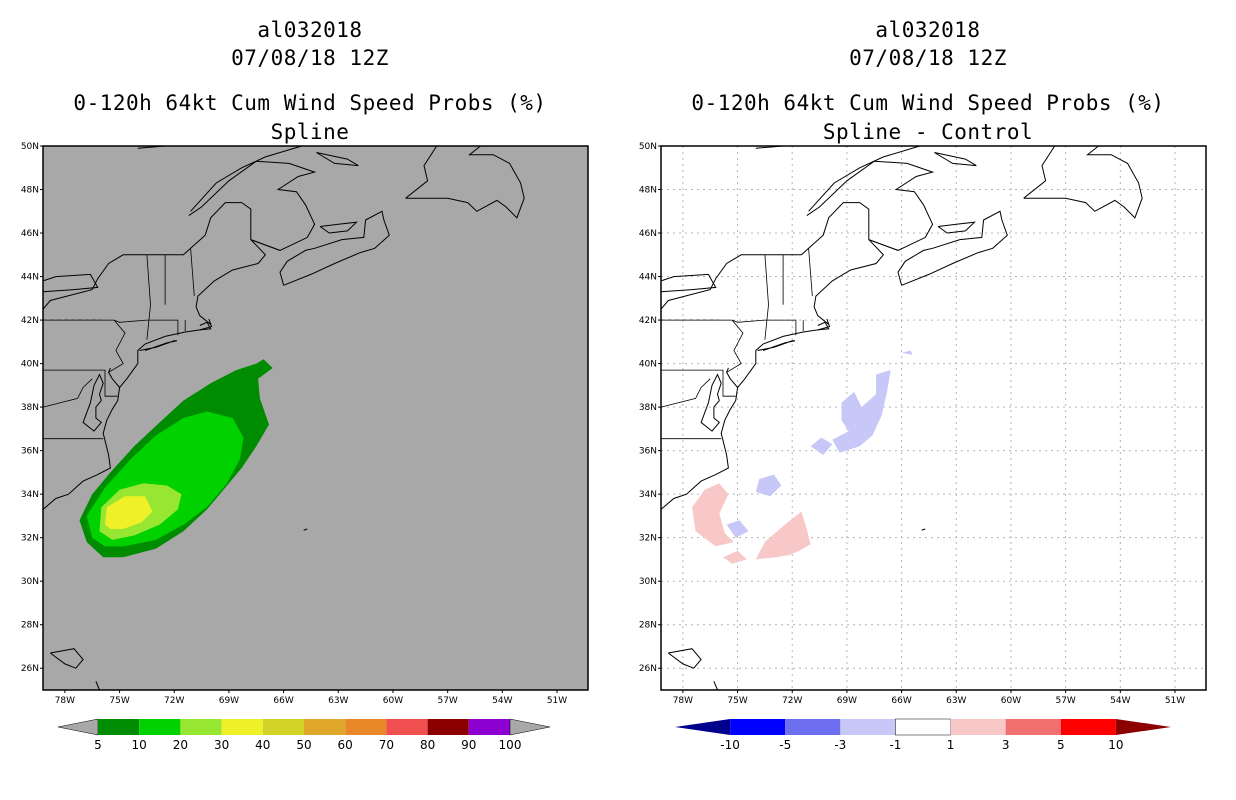 This screenshot has width=1236, height=800. Describe the element at coordinates (956, 701) in the screenshot. I see `longitude-label: 63W` at that location.